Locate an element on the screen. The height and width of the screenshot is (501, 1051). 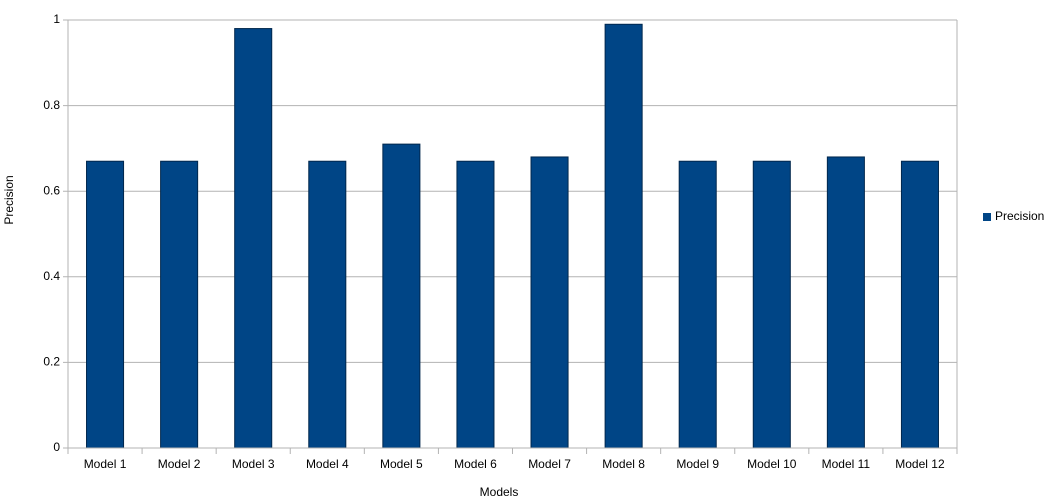
x-axis-title: Models is located at coordinates (499, 492).